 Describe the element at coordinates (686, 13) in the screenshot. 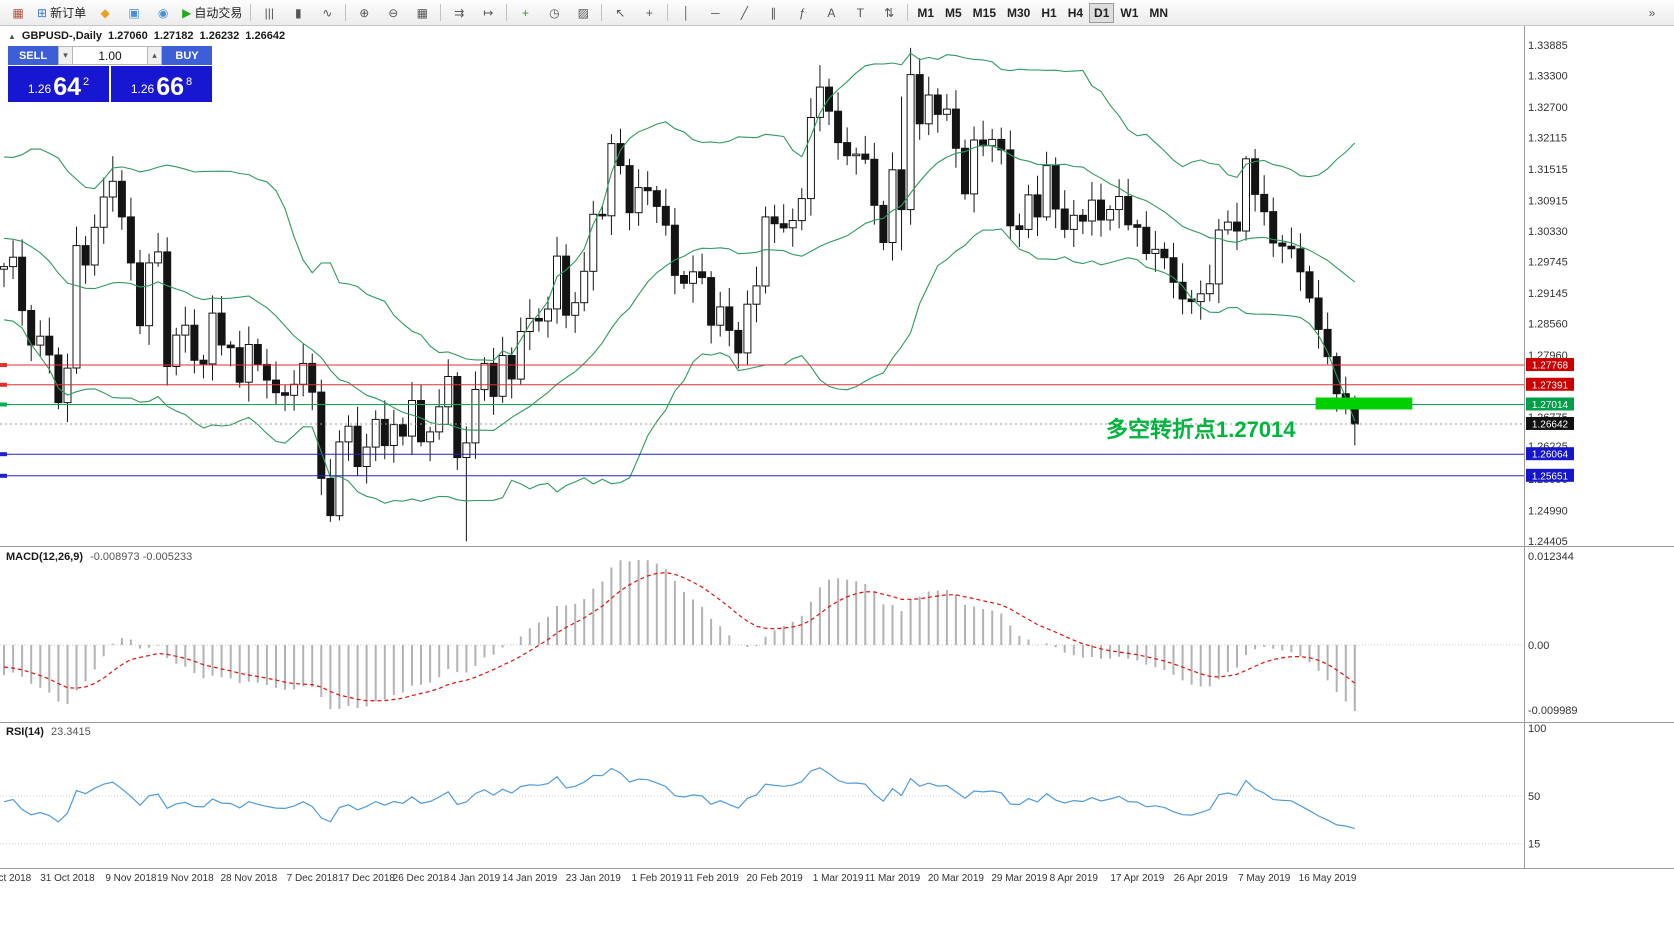

I see `vertical-line-icon: │` at that location.